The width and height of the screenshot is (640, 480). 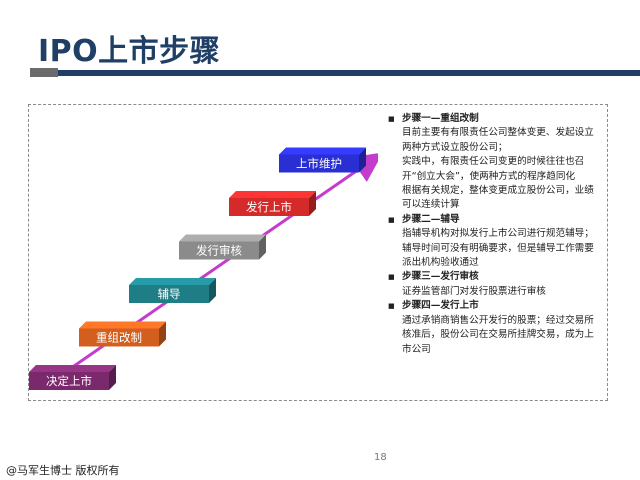 What do you see at coordinates (339, 73) in the screenshot?
I see `title-divider` at bounding box center [339, 73].